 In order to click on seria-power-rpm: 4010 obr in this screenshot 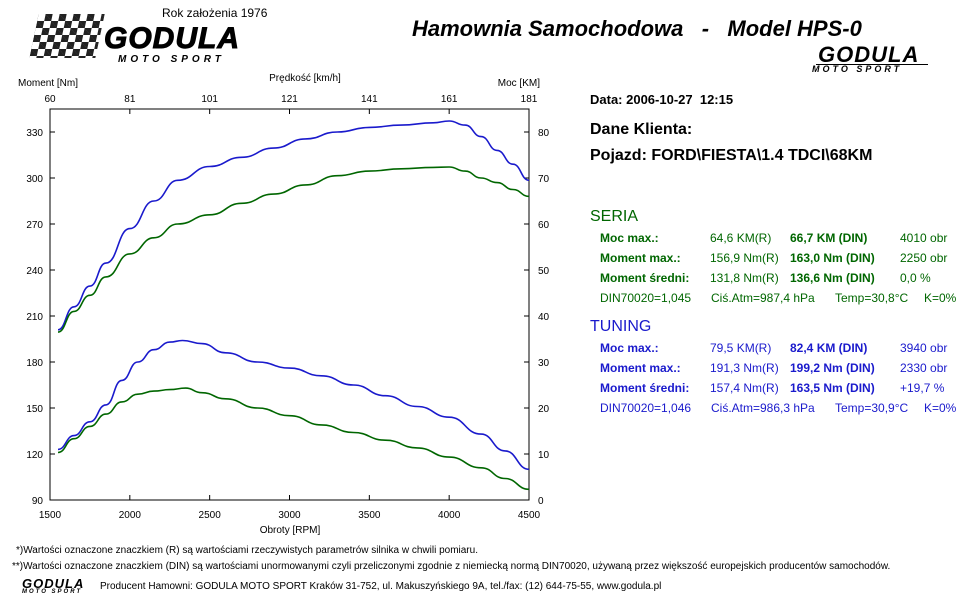, I will do `click(924, 238)`.